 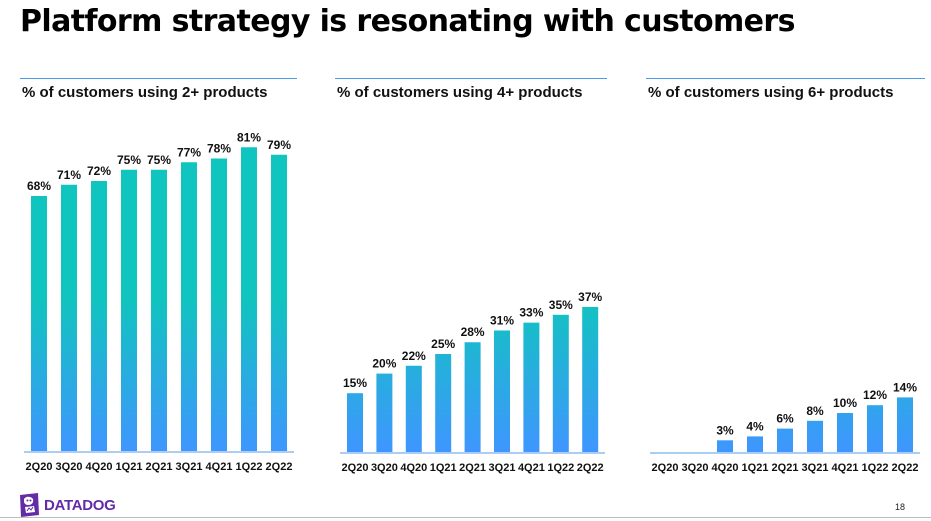 I want to click on value-label: 28%, so click(x=473, y=332).